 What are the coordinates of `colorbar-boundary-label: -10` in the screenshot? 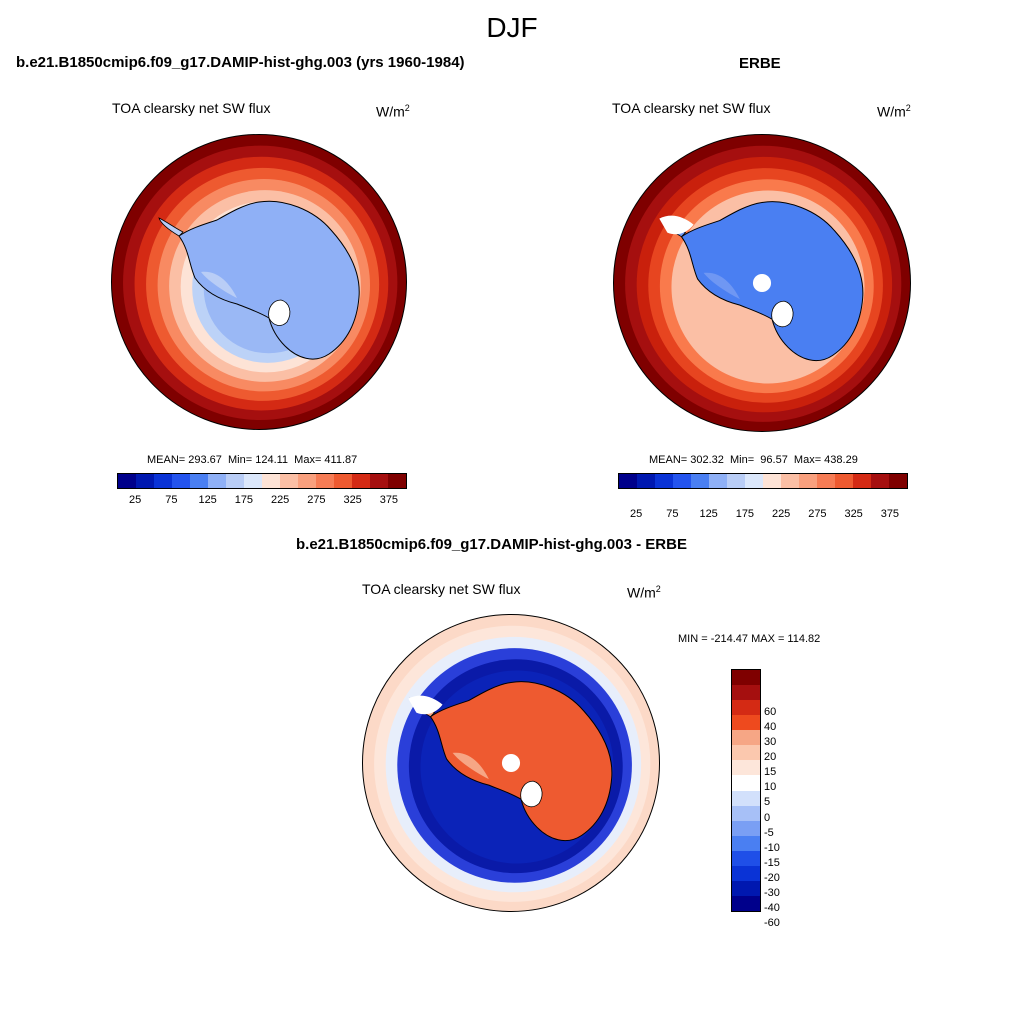 It's located at (772, 847).